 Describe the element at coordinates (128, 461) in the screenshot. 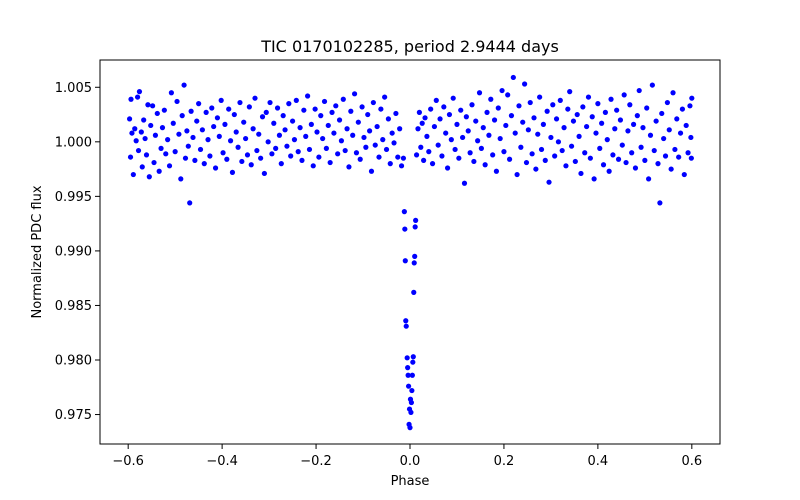

I see `x-tick-label: −0.6` at that location.